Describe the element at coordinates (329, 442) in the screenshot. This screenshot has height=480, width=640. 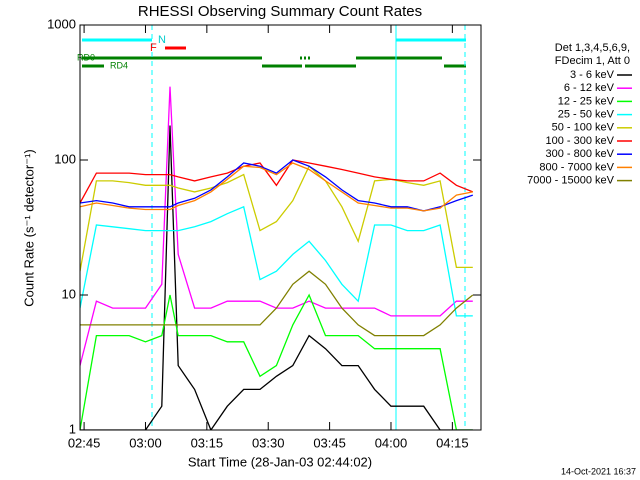
I see `x-tick-label: 03:45` at that location.